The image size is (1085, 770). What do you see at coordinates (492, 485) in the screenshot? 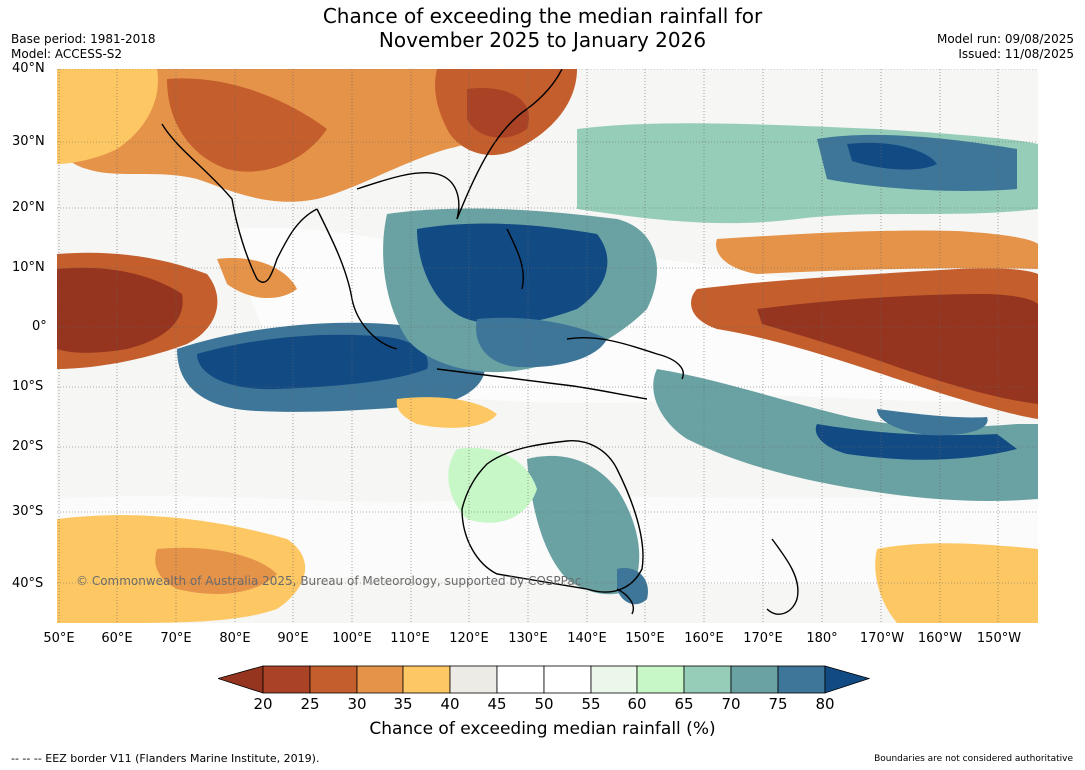
I see `slight-wet-australia` at bounding box center [492, 485].